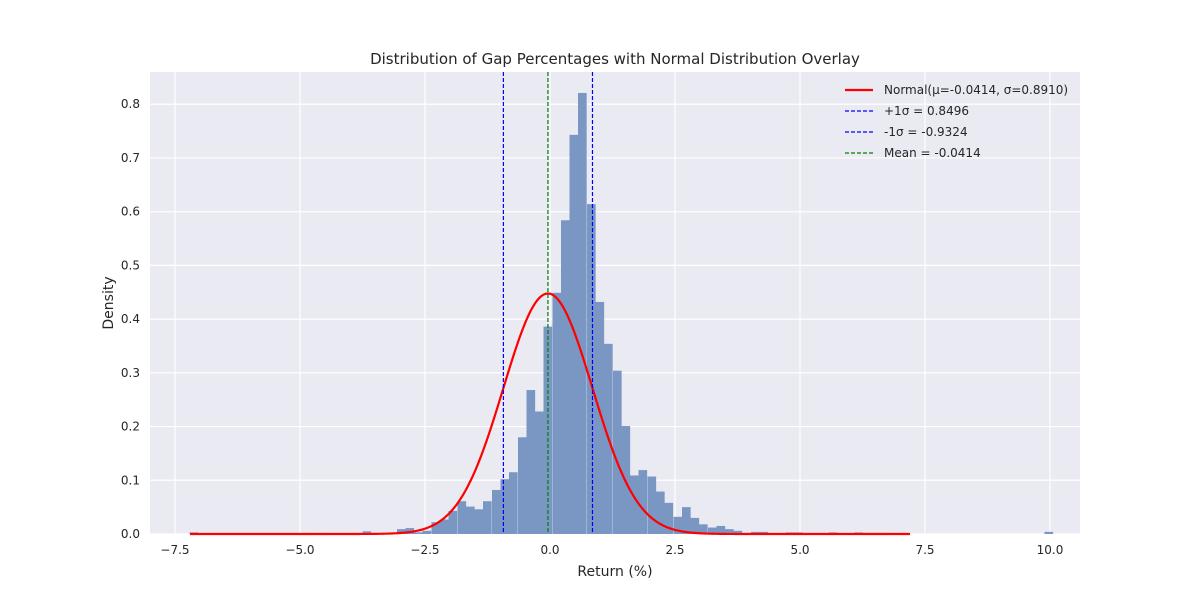  I want to click on legend-label-mean: Mean = -0.0414, so click(932, 153).